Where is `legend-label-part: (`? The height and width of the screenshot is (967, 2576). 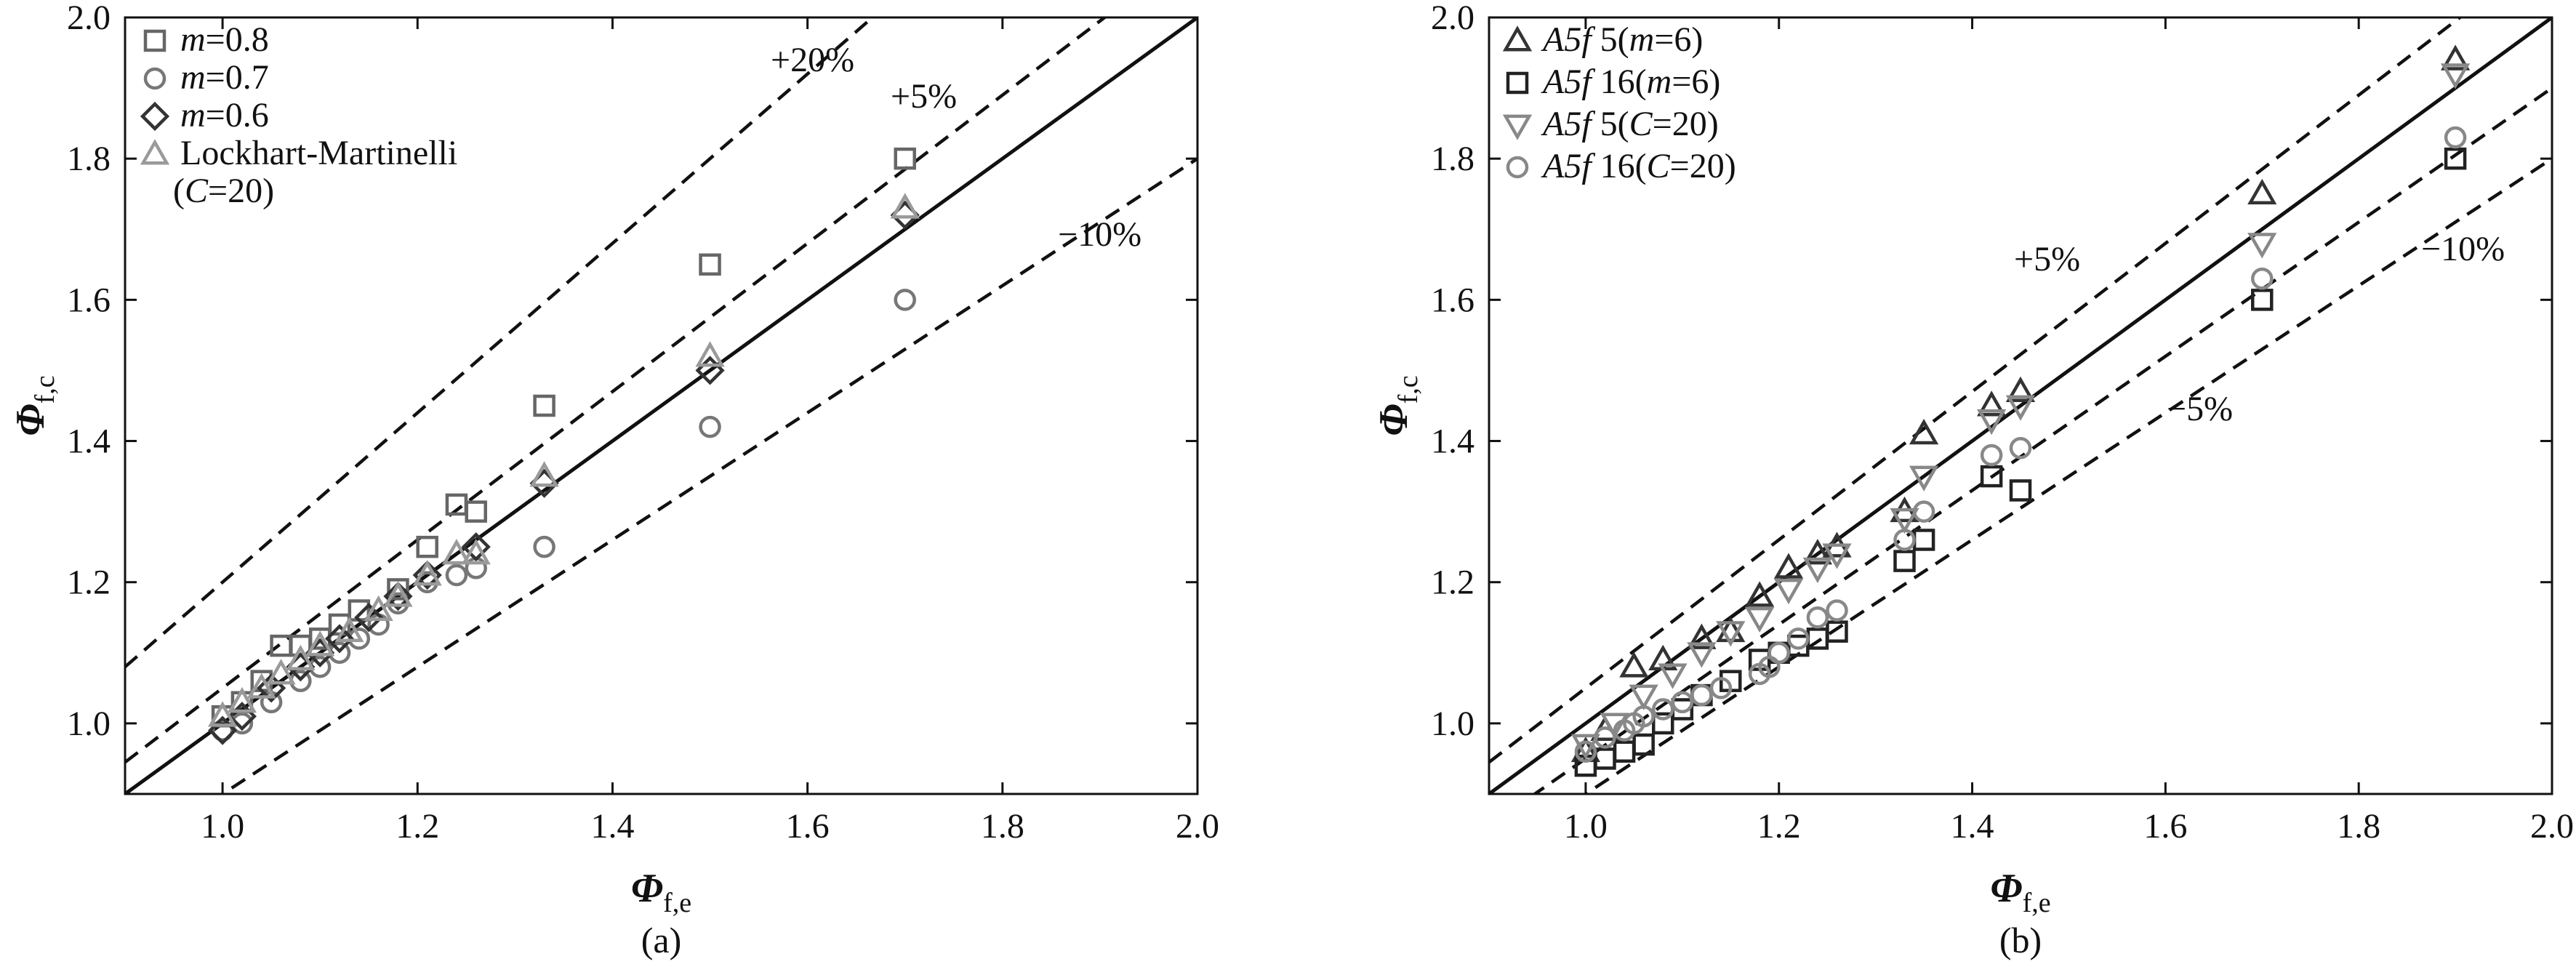
legend-label-part: ( is located at coordinates (179, 191).